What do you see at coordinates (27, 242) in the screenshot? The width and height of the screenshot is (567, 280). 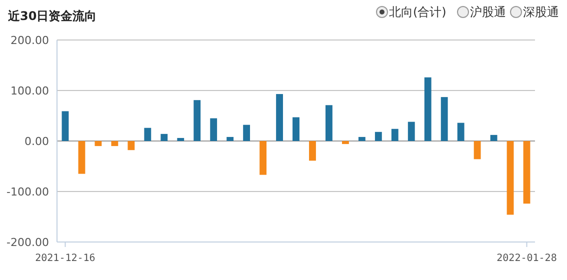 I see `y-tick-label: -200.00` at bounding box center [27, 242].